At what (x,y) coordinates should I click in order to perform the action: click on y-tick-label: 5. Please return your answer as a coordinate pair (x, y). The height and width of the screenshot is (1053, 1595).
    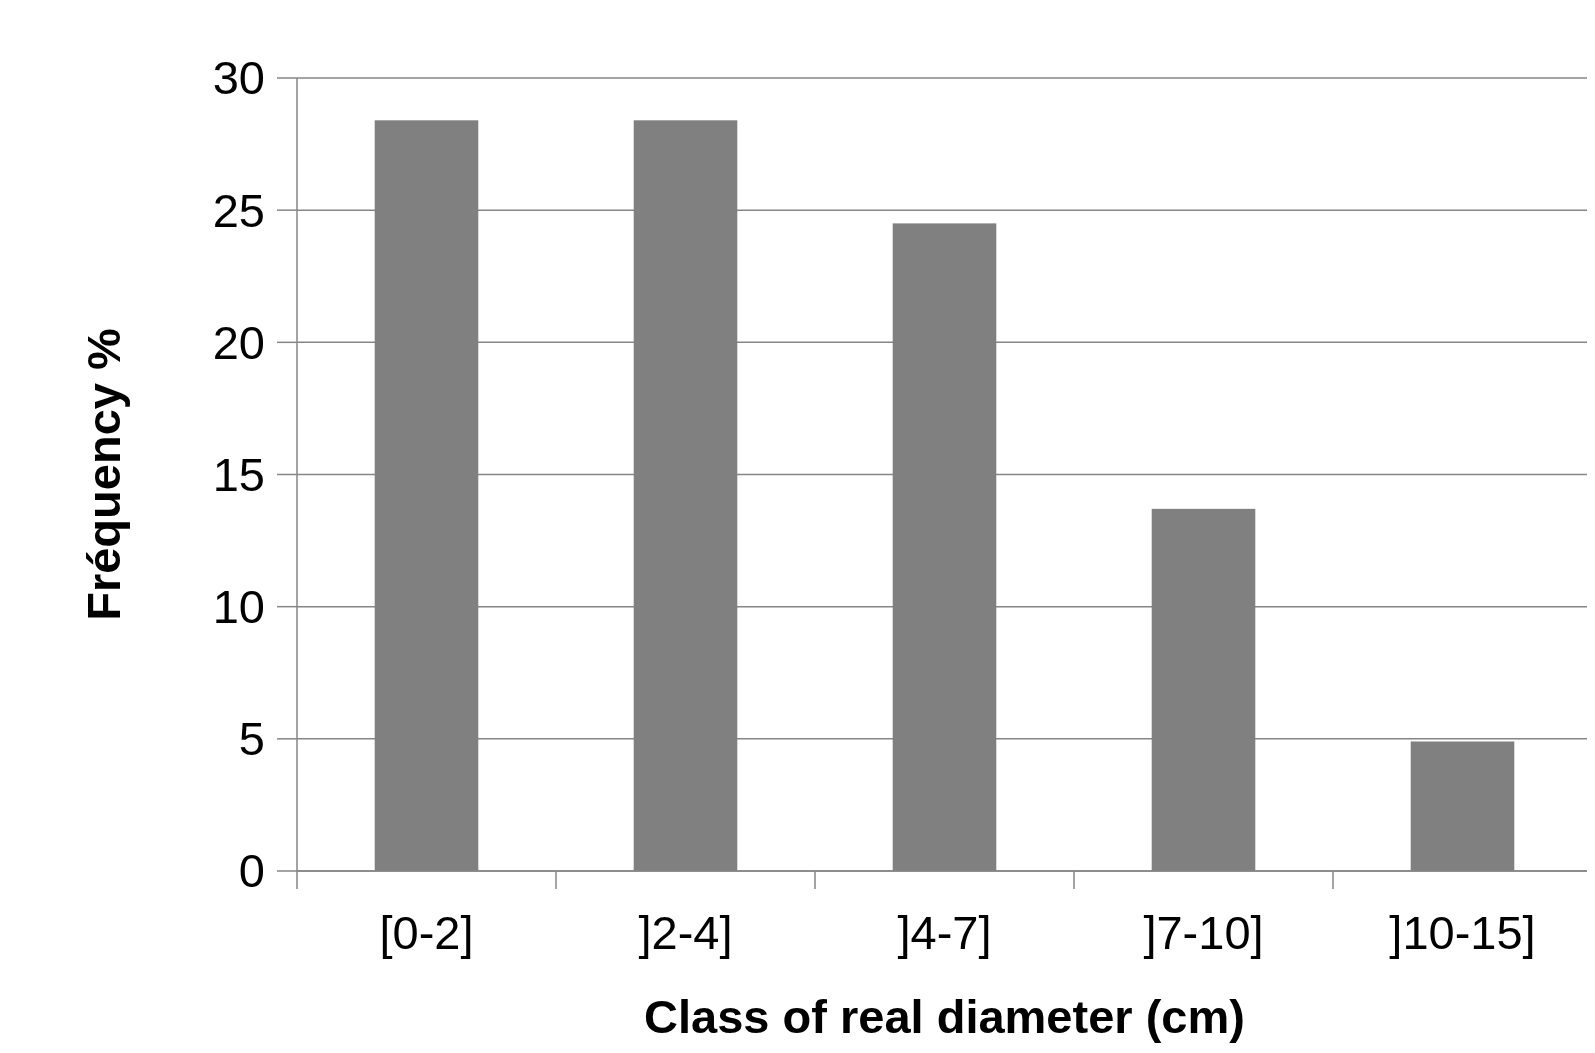
    Looking at the image, I should click on (251, 739).